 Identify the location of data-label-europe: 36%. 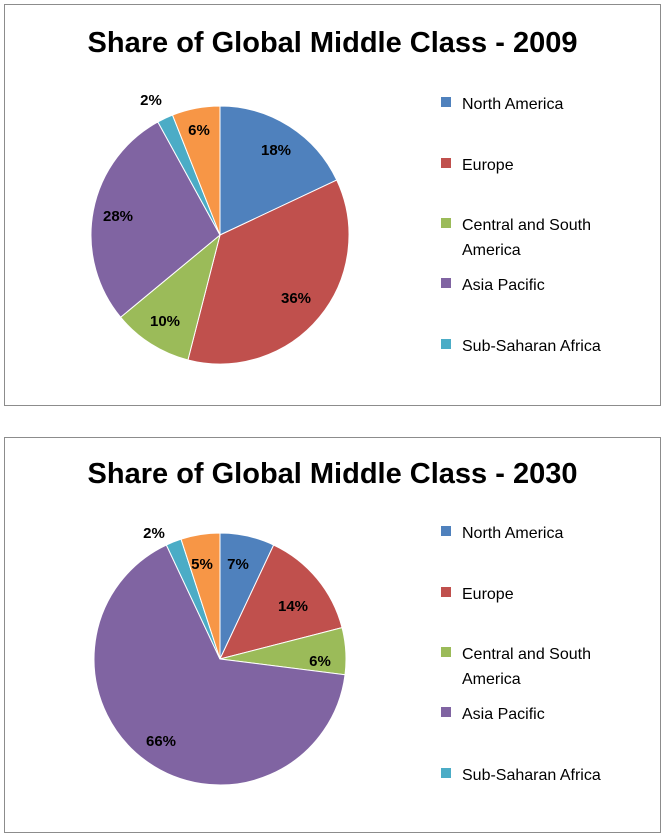
(296, 298).